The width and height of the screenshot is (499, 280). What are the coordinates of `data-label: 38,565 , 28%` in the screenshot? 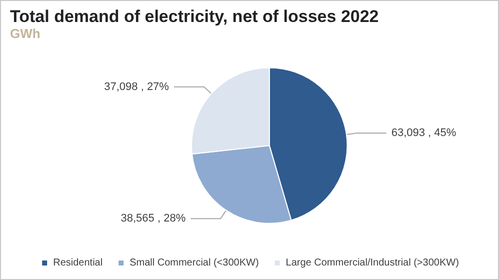 It's located at (153, 218).